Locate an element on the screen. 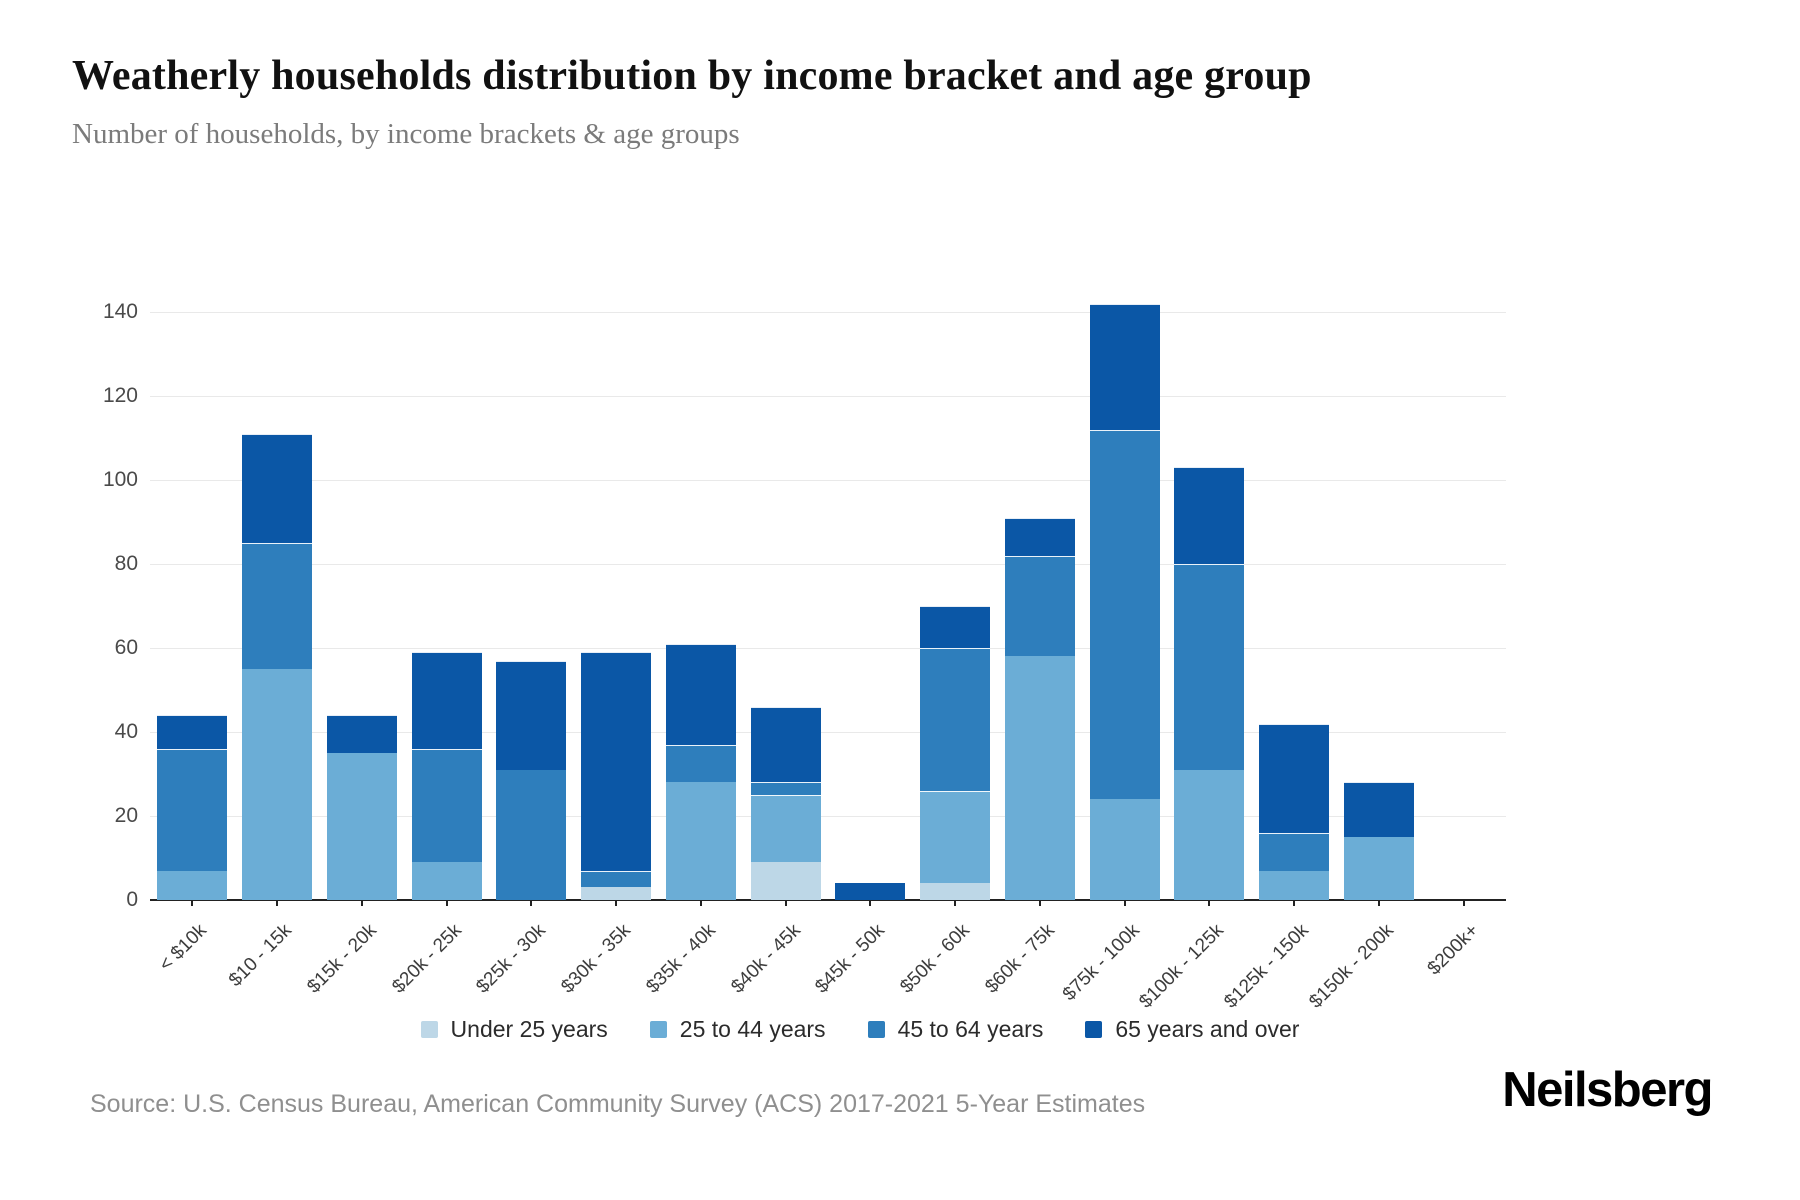  legend-label: 65 years and over is located at coordinates (1207, 1029).